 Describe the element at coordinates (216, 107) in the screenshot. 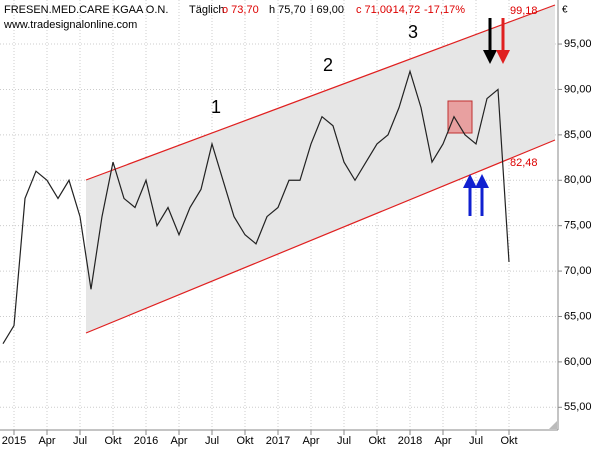

I see `wave-label: 1` at that location.